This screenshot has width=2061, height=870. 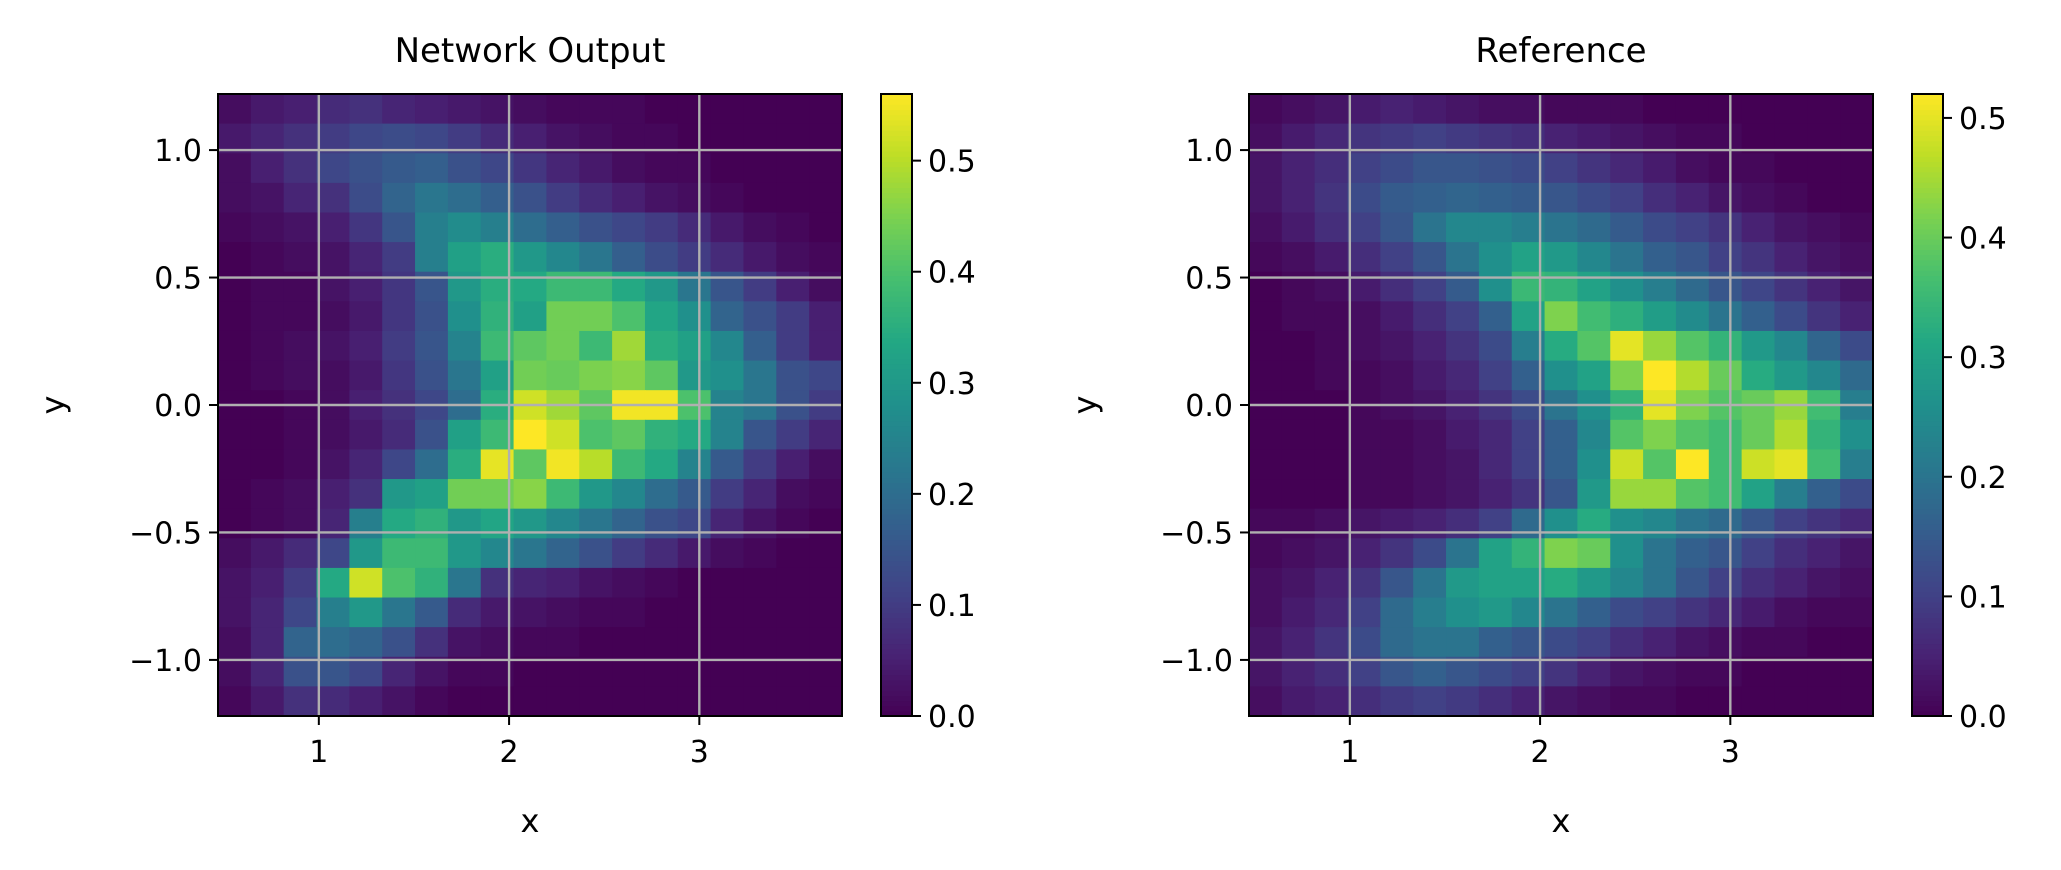 I want to click on y-tick-label: 0.0, so click(x=1209, y=406).